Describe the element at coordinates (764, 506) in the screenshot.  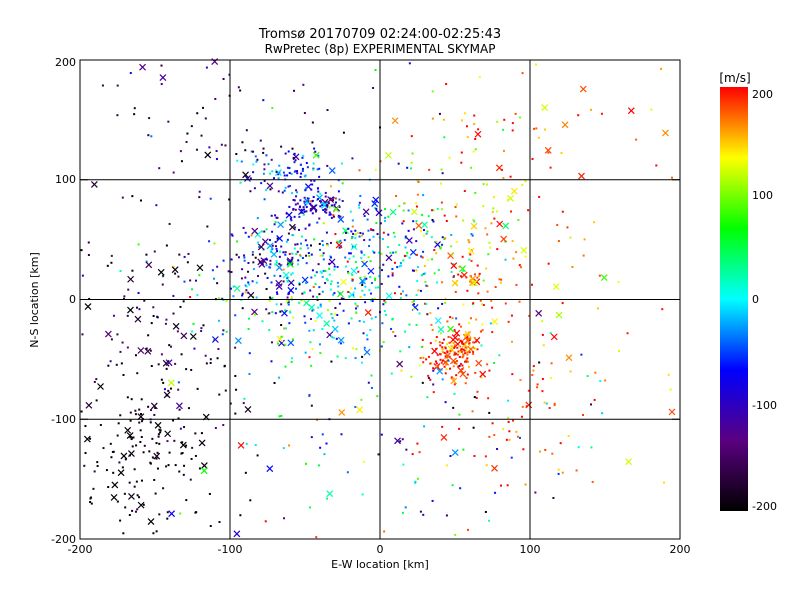
I see `colorbar-tick-label: -200` at that location.